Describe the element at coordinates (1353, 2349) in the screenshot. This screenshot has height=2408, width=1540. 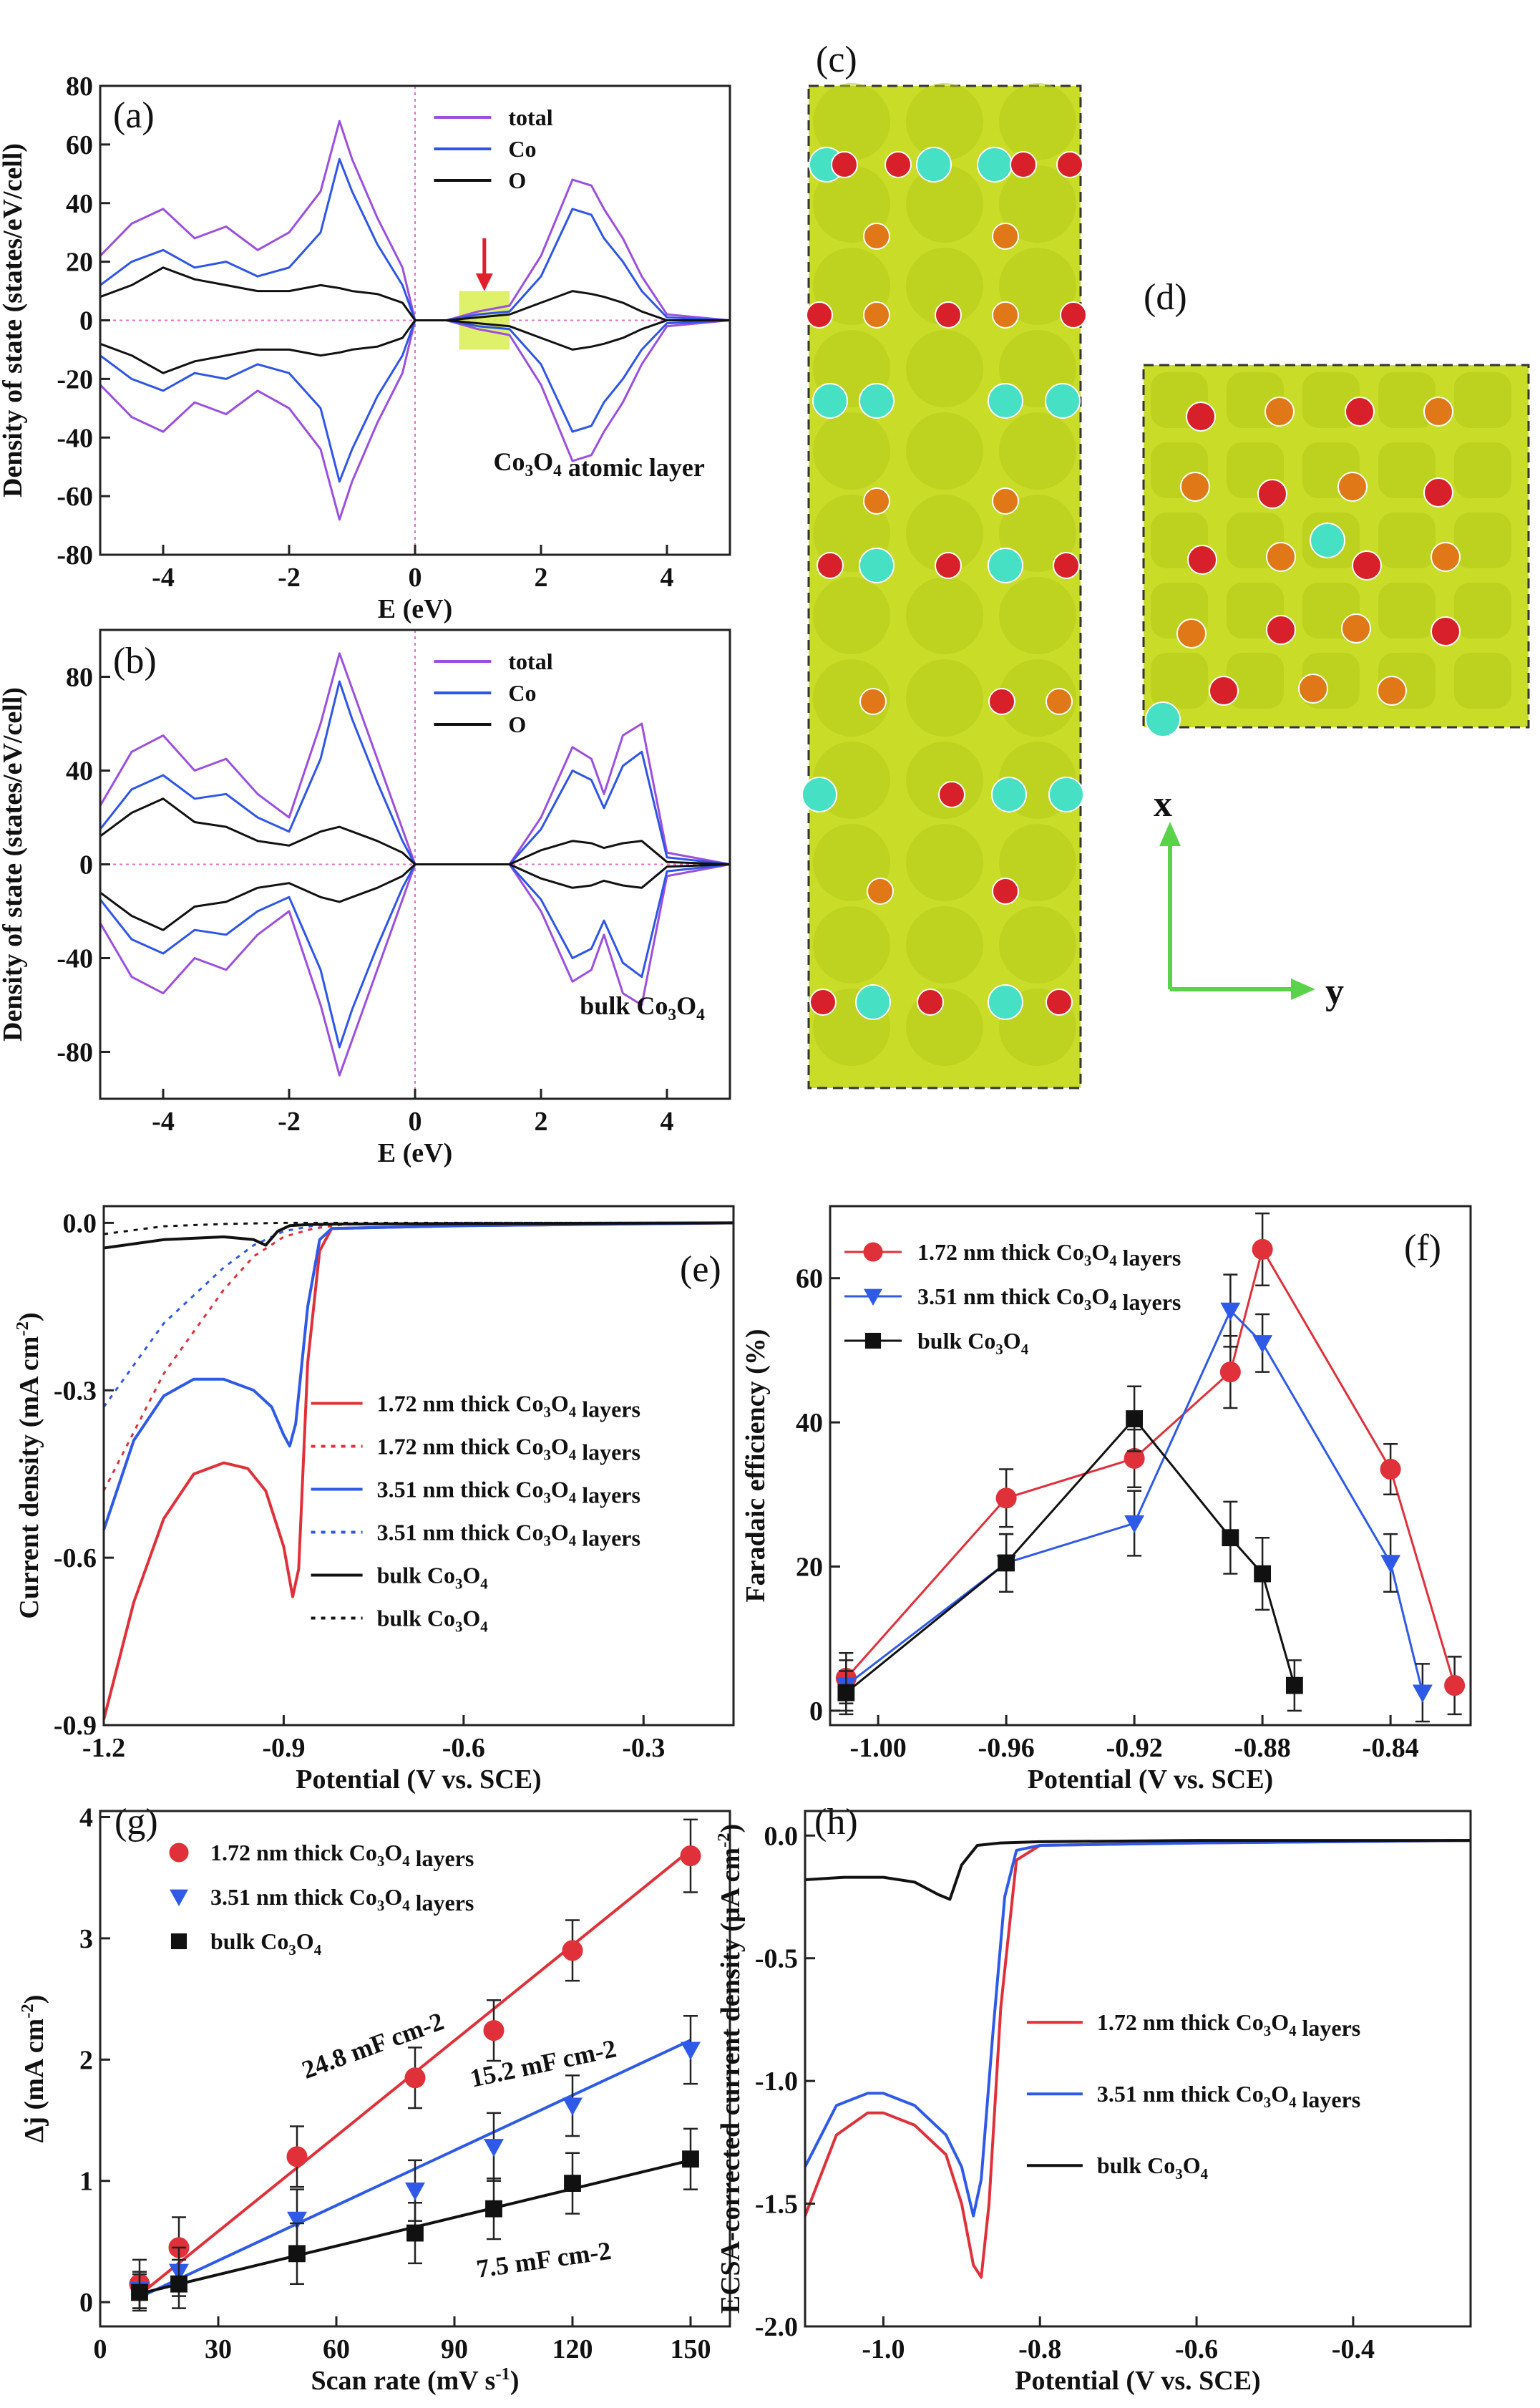
I see `h-xtick-label: -0.4` at that location.